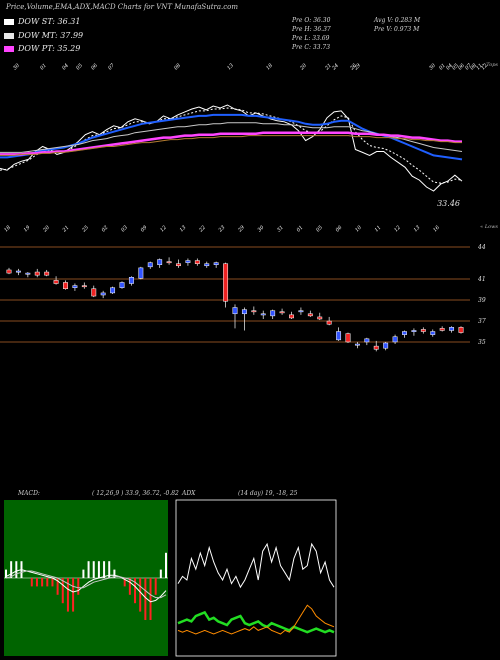  I want to click on price-tick-label: 44, so click(481, 247).